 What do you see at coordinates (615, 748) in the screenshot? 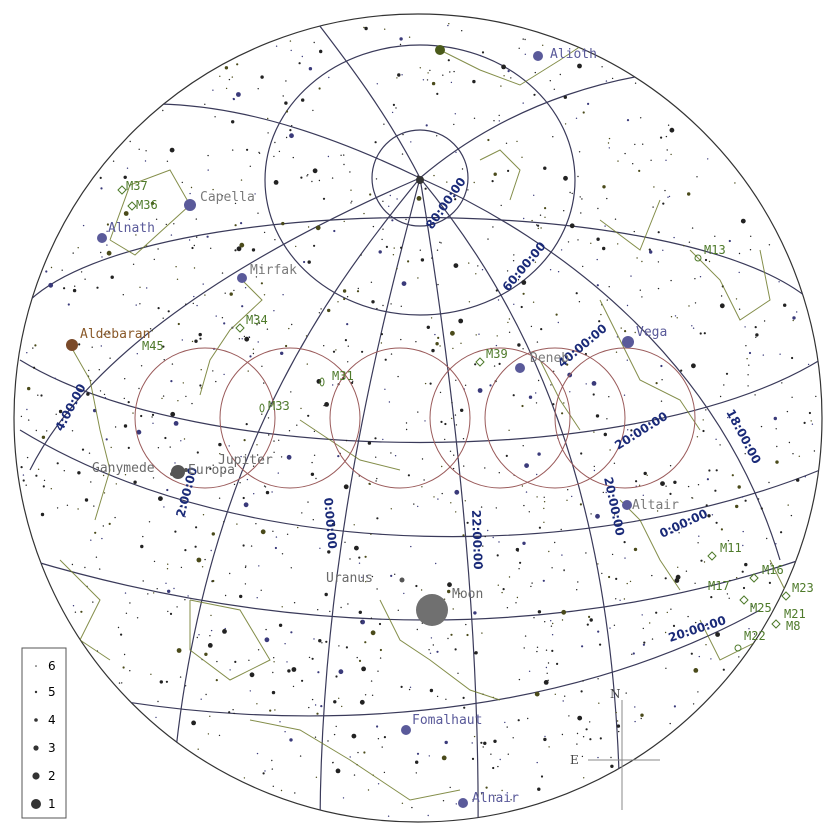
I see `compass: N E` at bounding box center [615, 748].